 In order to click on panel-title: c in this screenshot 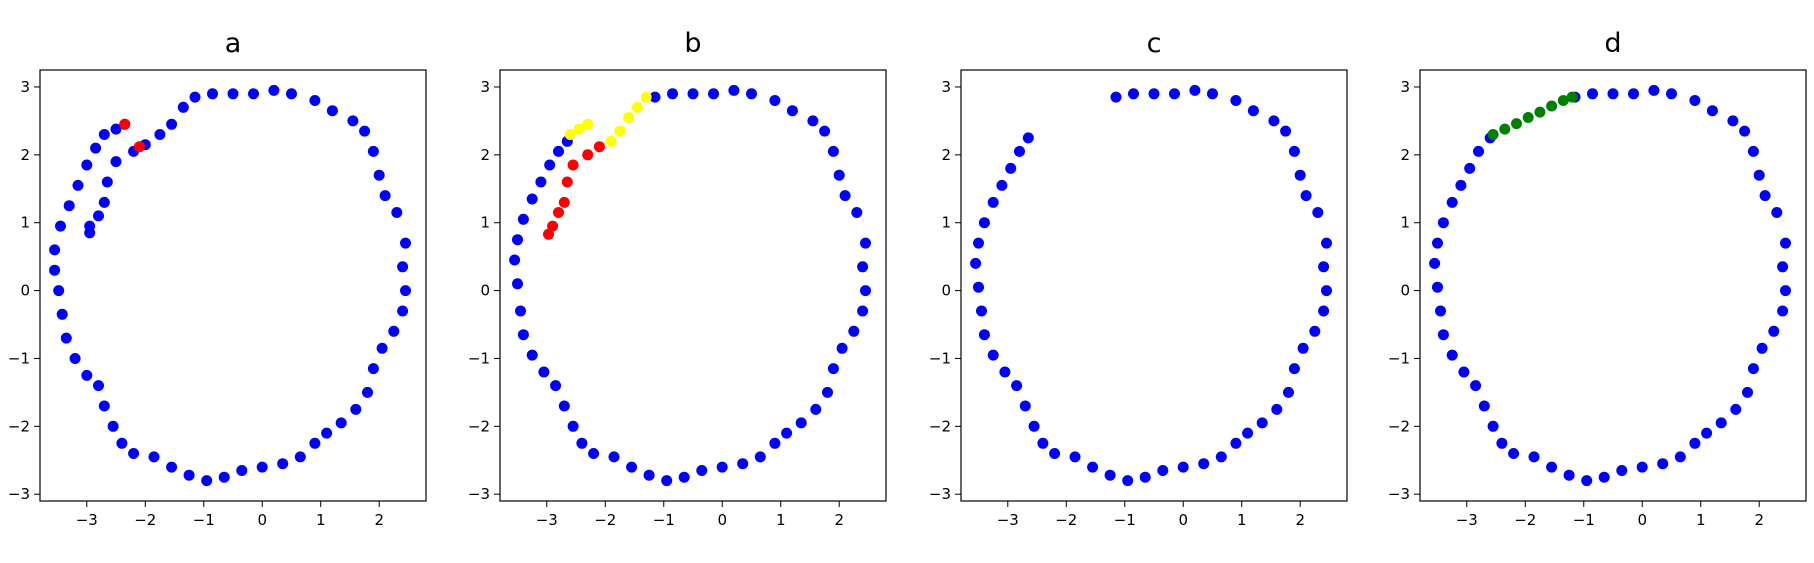, I will do `click(1154, 43)`.